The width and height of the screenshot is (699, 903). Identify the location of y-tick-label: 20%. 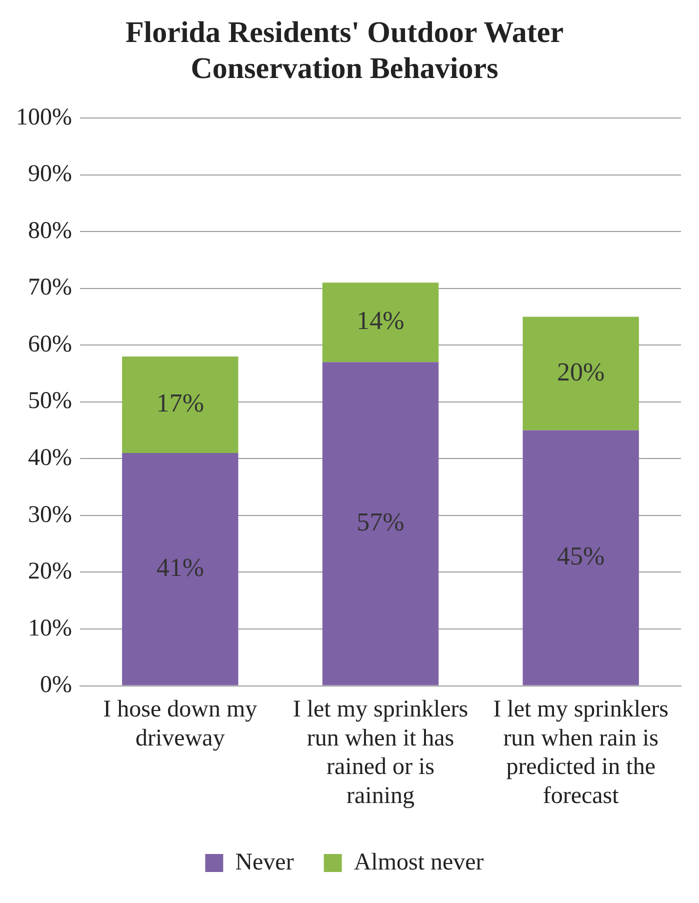
(50, 571).